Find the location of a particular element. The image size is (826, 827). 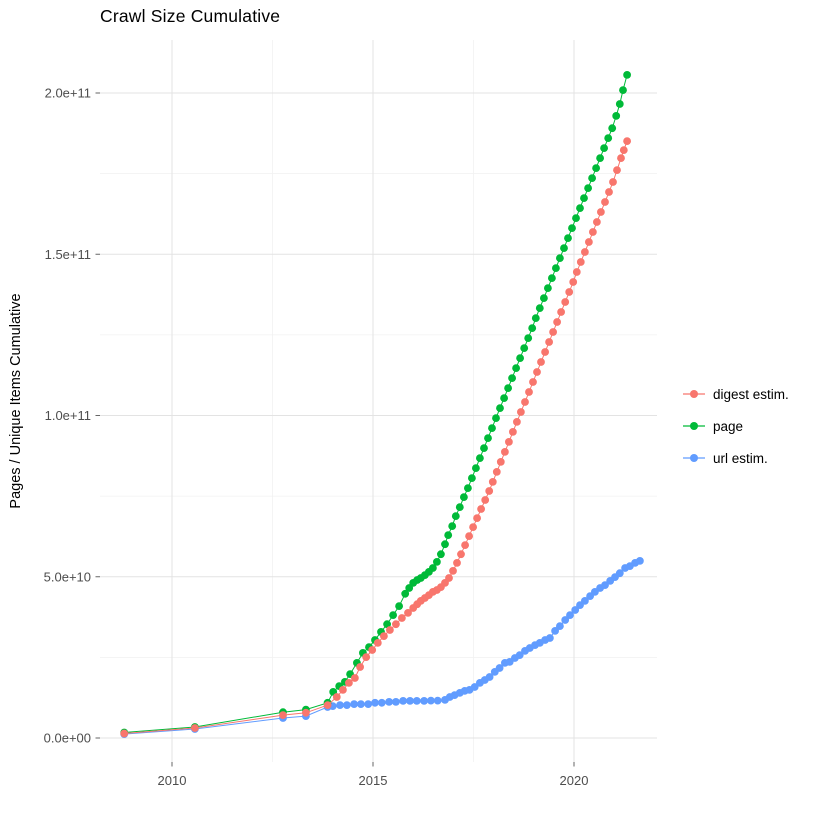

x-tick-label: 2010 is located at coordinates (172, 780).